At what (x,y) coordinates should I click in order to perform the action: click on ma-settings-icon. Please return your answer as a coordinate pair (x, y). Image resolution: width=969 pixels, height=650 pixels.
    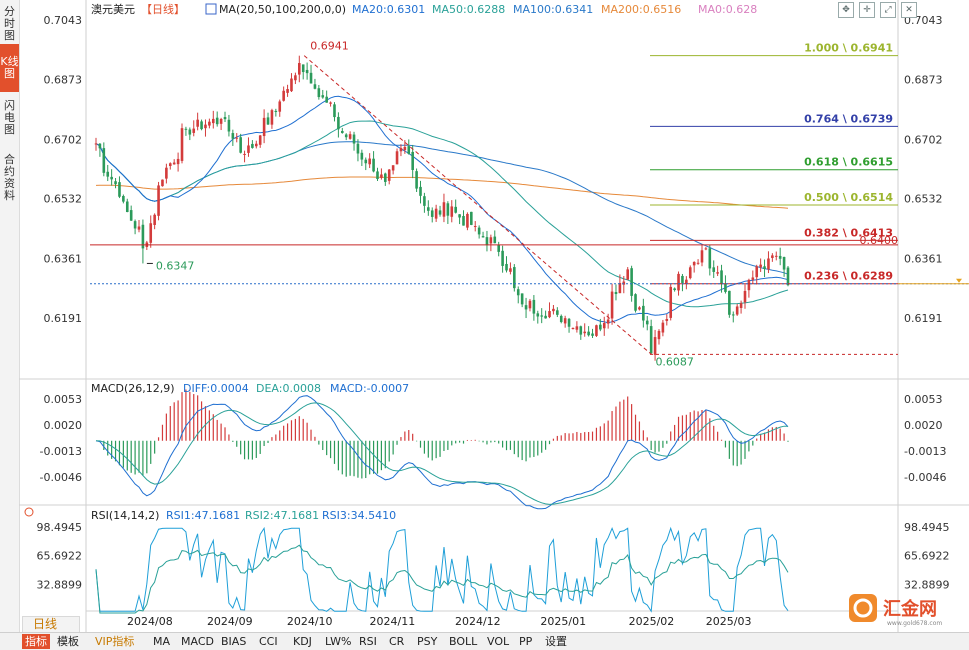
    Looking at the image, I should click on (211, 9).